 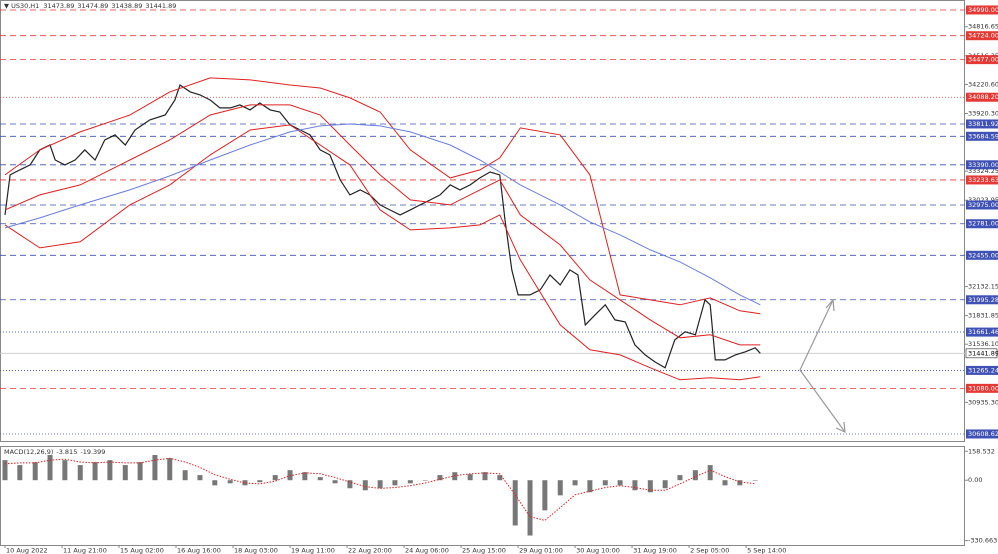 What do you see at coordinates (25, 6) in the screenshot?
I see `symbol: US30,H1` at bounding box center [25, 6].